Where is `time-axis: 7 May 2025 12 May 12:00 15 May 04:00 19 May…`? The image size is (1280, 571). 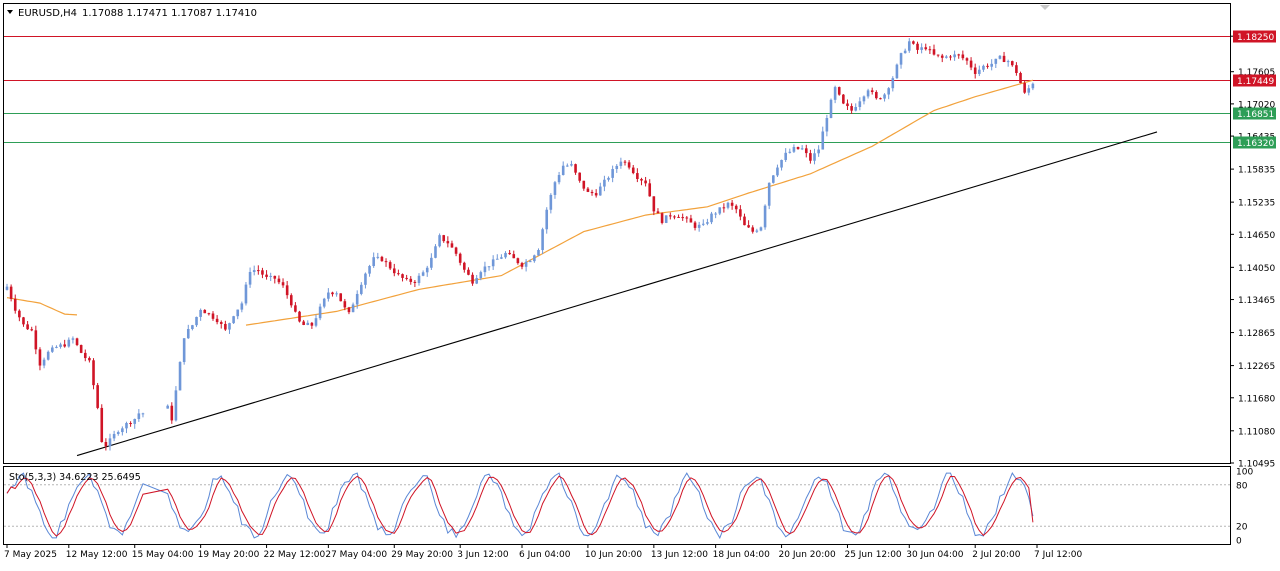 time-axis: 7 May 2025 12 May 12:00 15 May 04:00 19 May… is located at coordinates (543, 552).